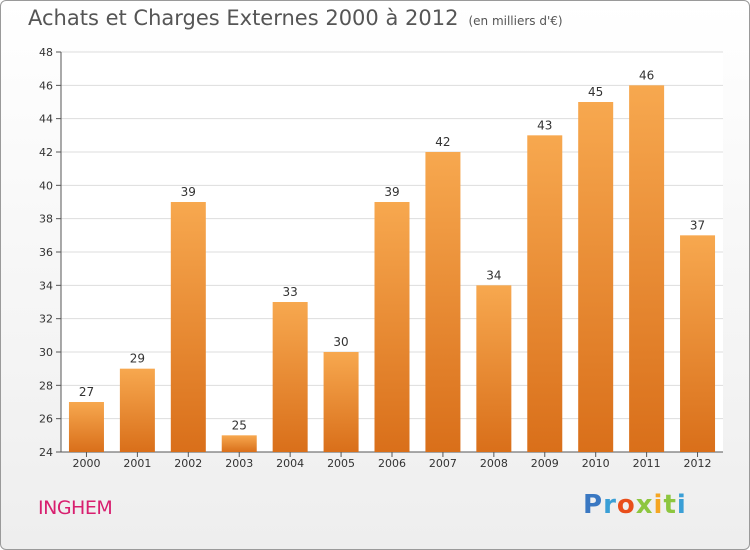  I want to click on commune-name: INGHEM, so click(75, 508).